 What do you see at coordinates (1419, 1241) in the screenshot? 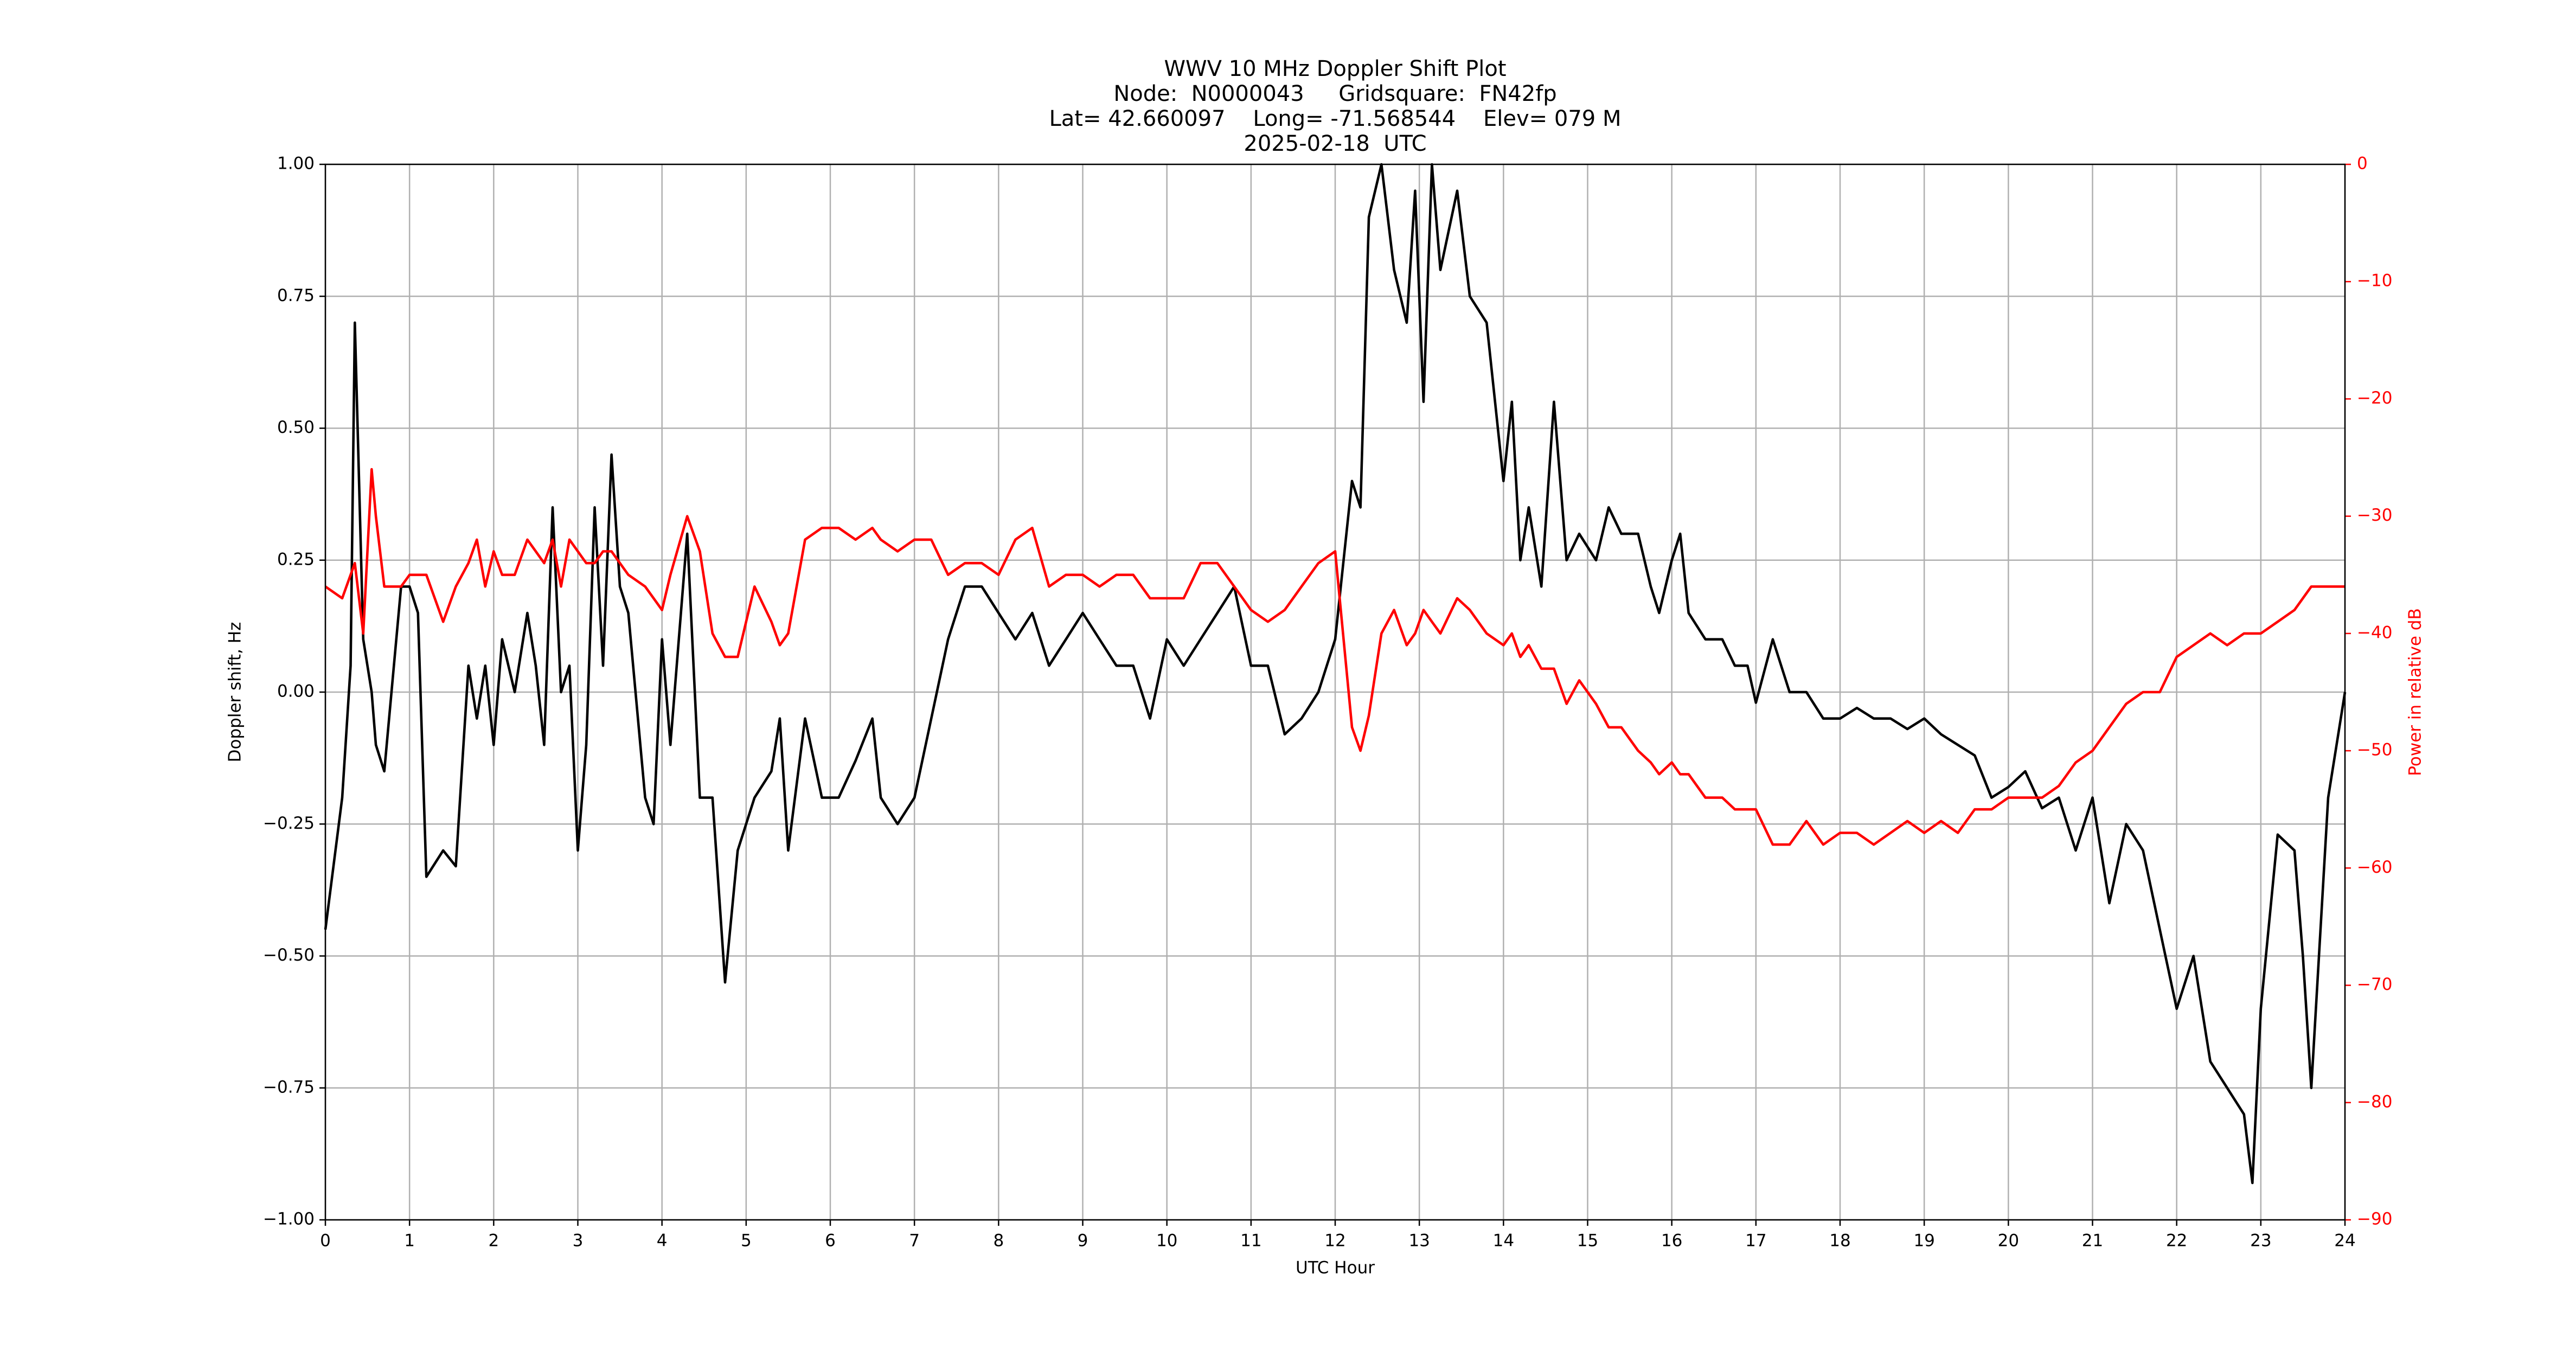
I see `x-tick-label: 13` at bounding box center [1419, 1241].